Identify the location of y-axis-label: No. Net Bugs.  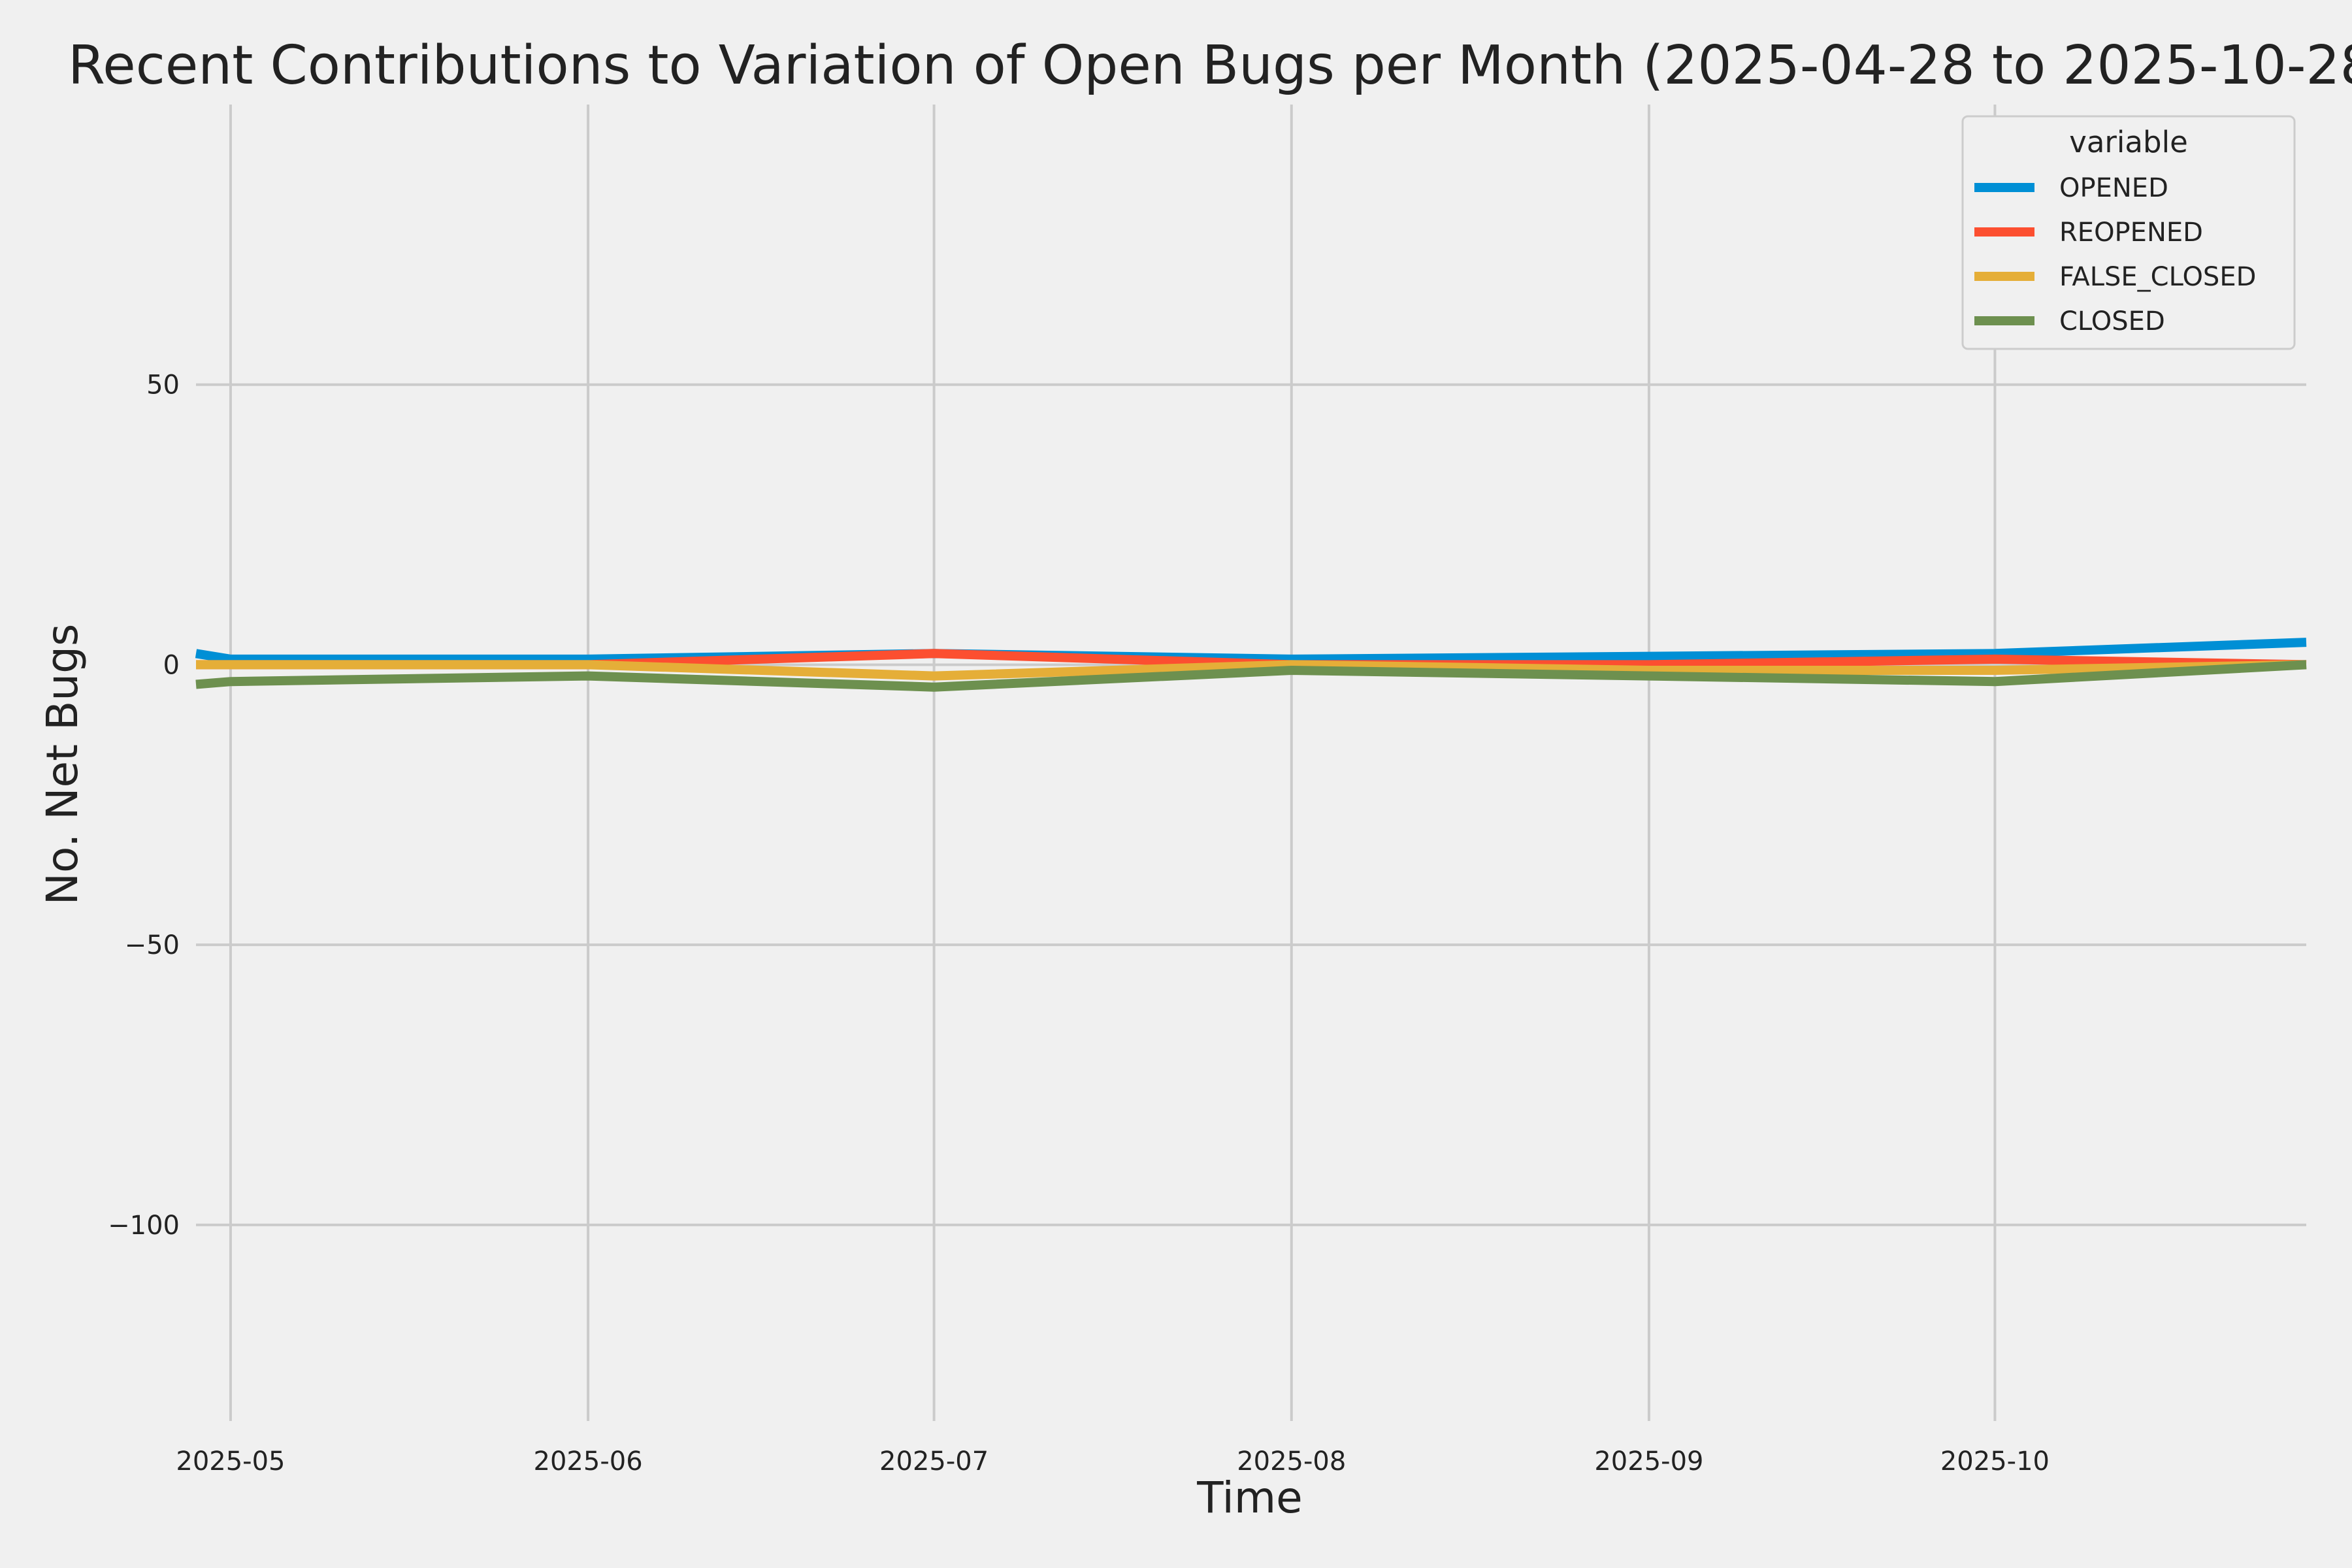
(62, 765).